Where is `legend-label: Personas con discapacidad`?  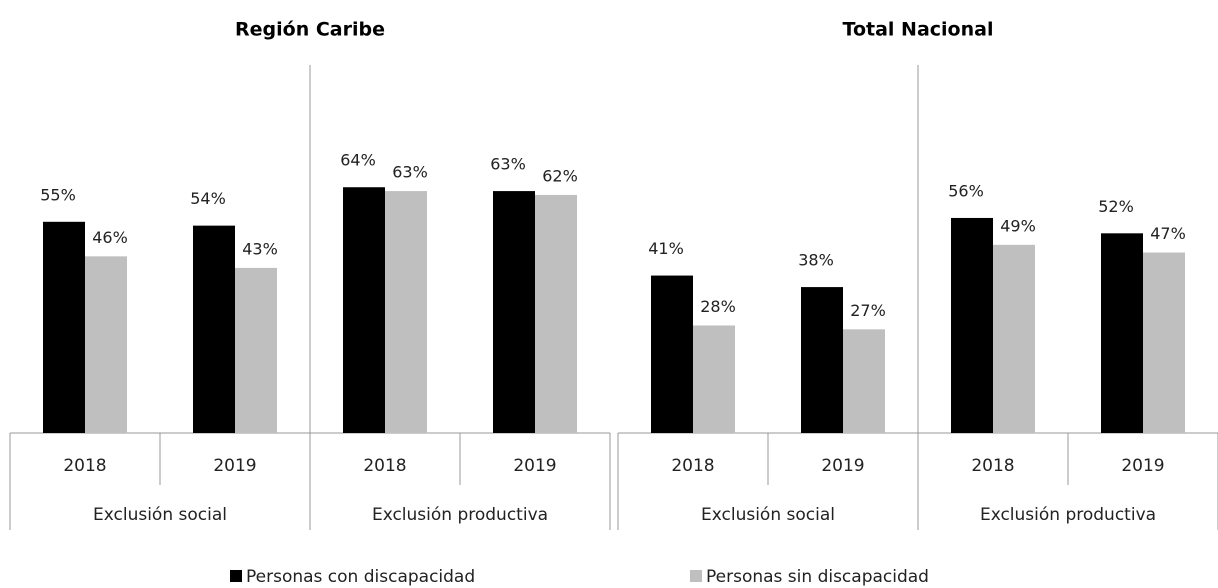 legend-label: Personas con discapacidad is located at coordinates (360, 577).